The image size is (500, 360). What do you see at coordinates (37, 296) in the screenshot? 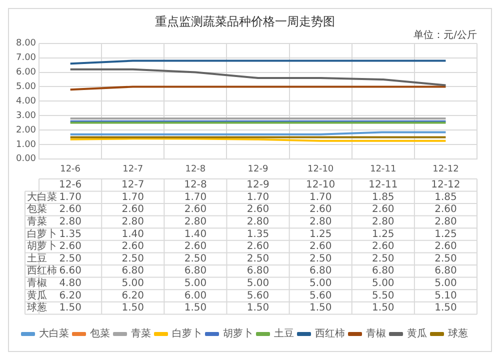
I see `text: 黄瓜` at bounding box center [37, 296].